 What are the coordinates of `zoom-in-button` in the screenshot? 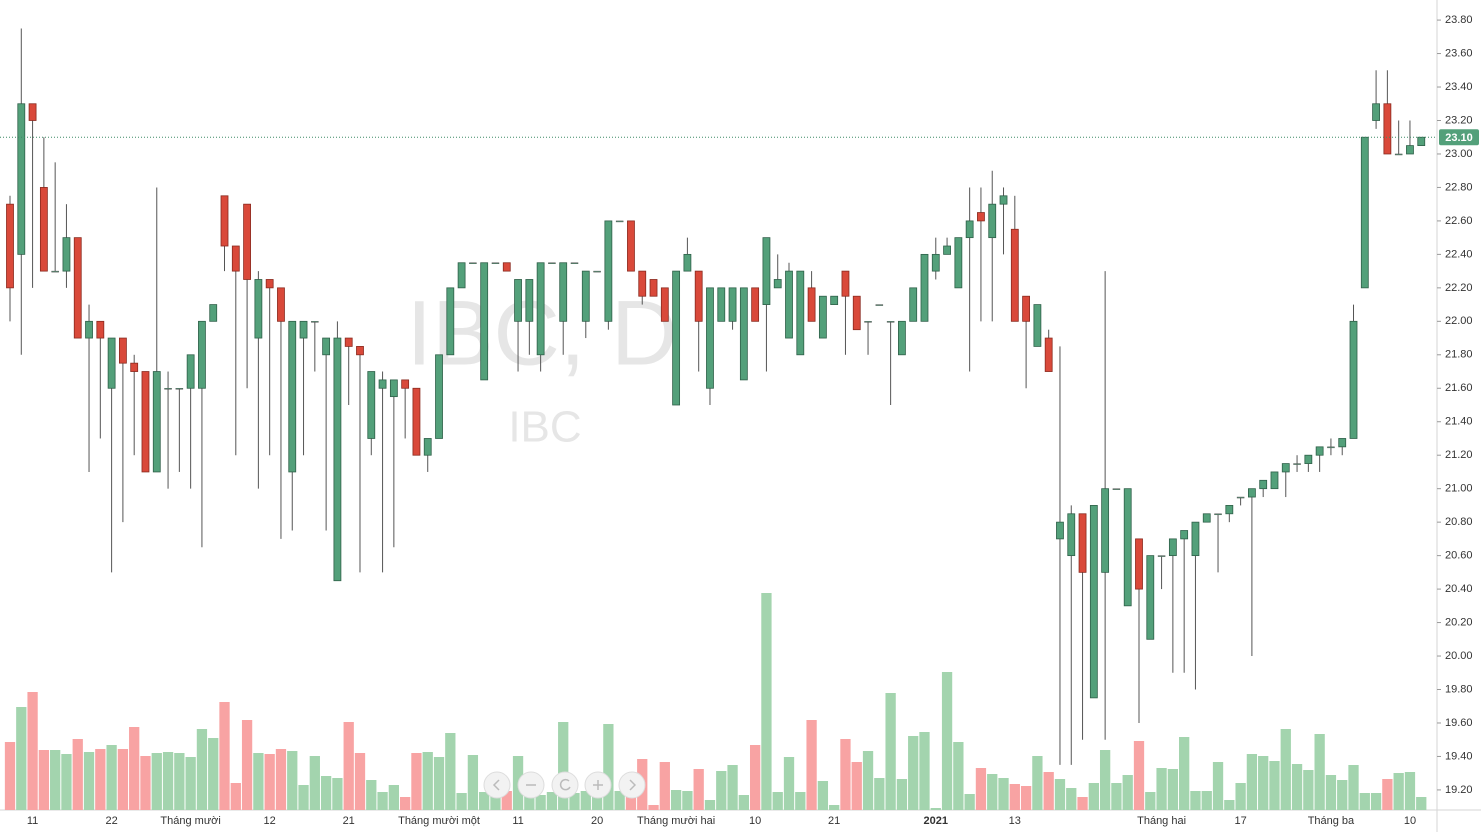 It's located at (598, 785).